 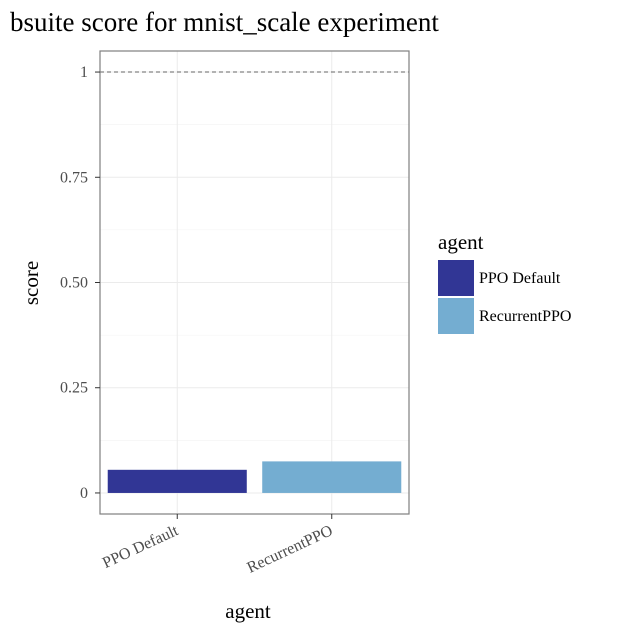 What do you see at coordinates (254, 477) in the screenshot?
I see `bars` at bounding box center [254, 477].